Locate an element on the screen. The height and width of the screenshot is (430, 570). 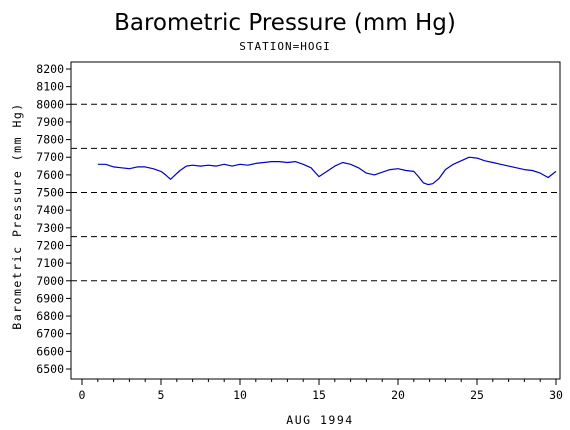
y-tick-label: 8100 is located at coordinates (50, 87).